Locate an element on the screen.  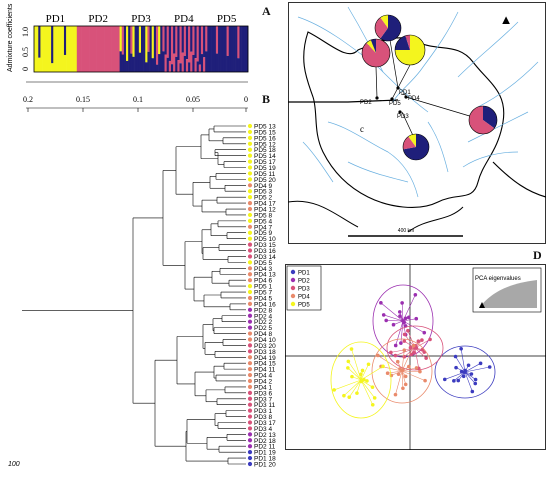
north-arrow-icon: ▲ is located at coordinates (506, 19).